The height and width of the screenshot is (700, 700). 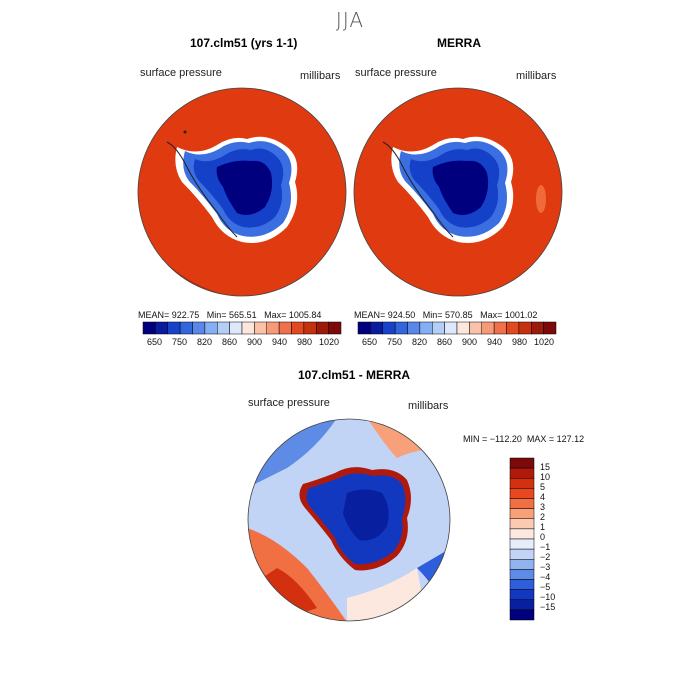 What do you see at coordinates (205, 342) in the screenshot?
I see `cb1-tick: 820` at bounding box center [205, 342].